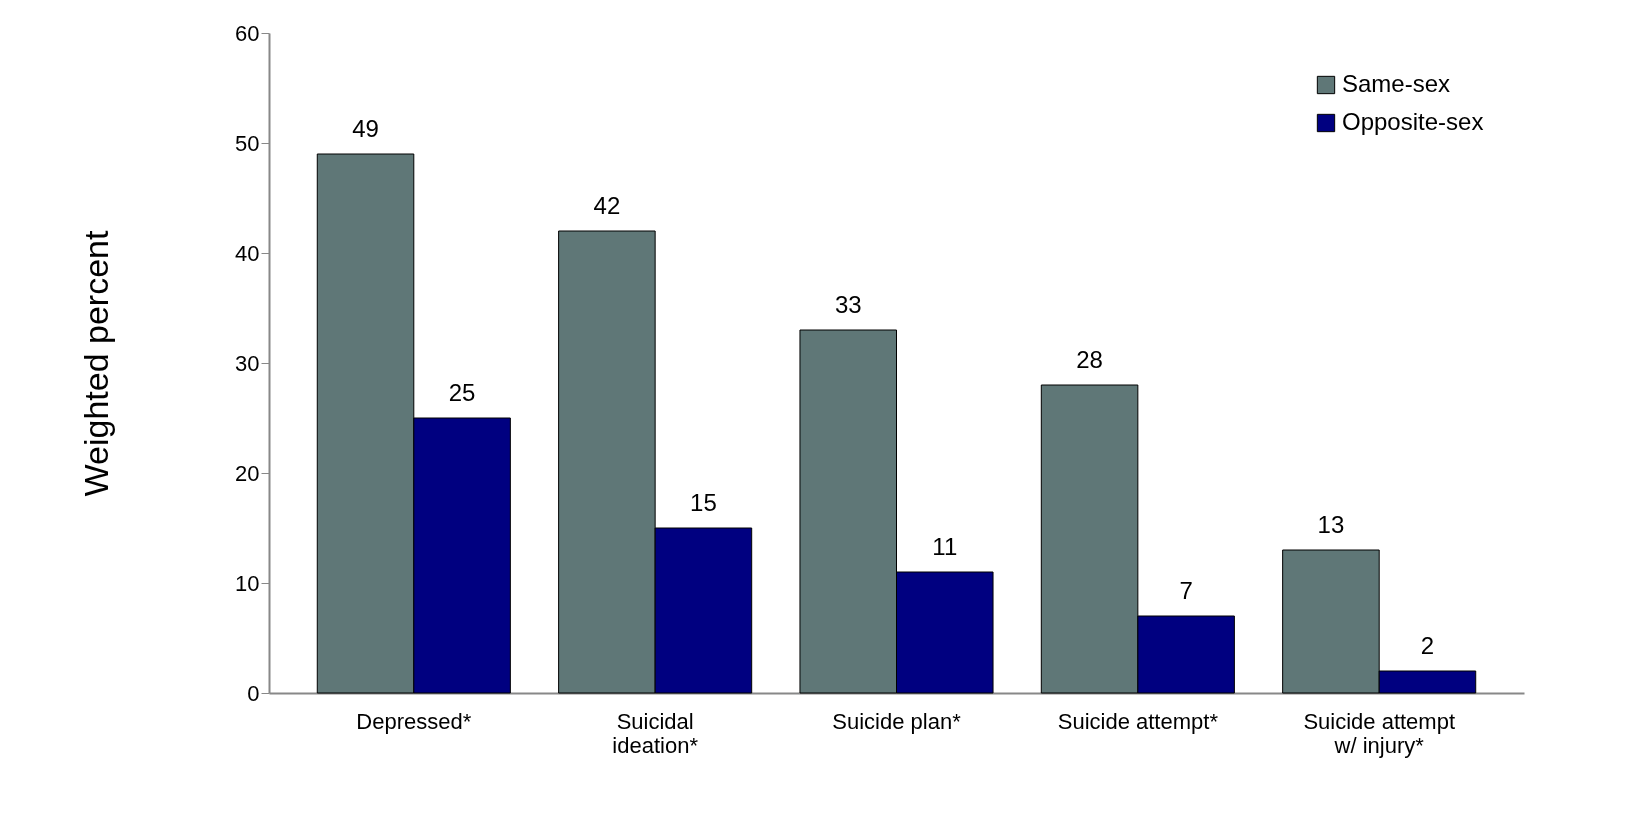  Describe the element at coordinates (1138, 721) in the screenshot. I see `x-tick-label: Suicide attempt*` at that location.